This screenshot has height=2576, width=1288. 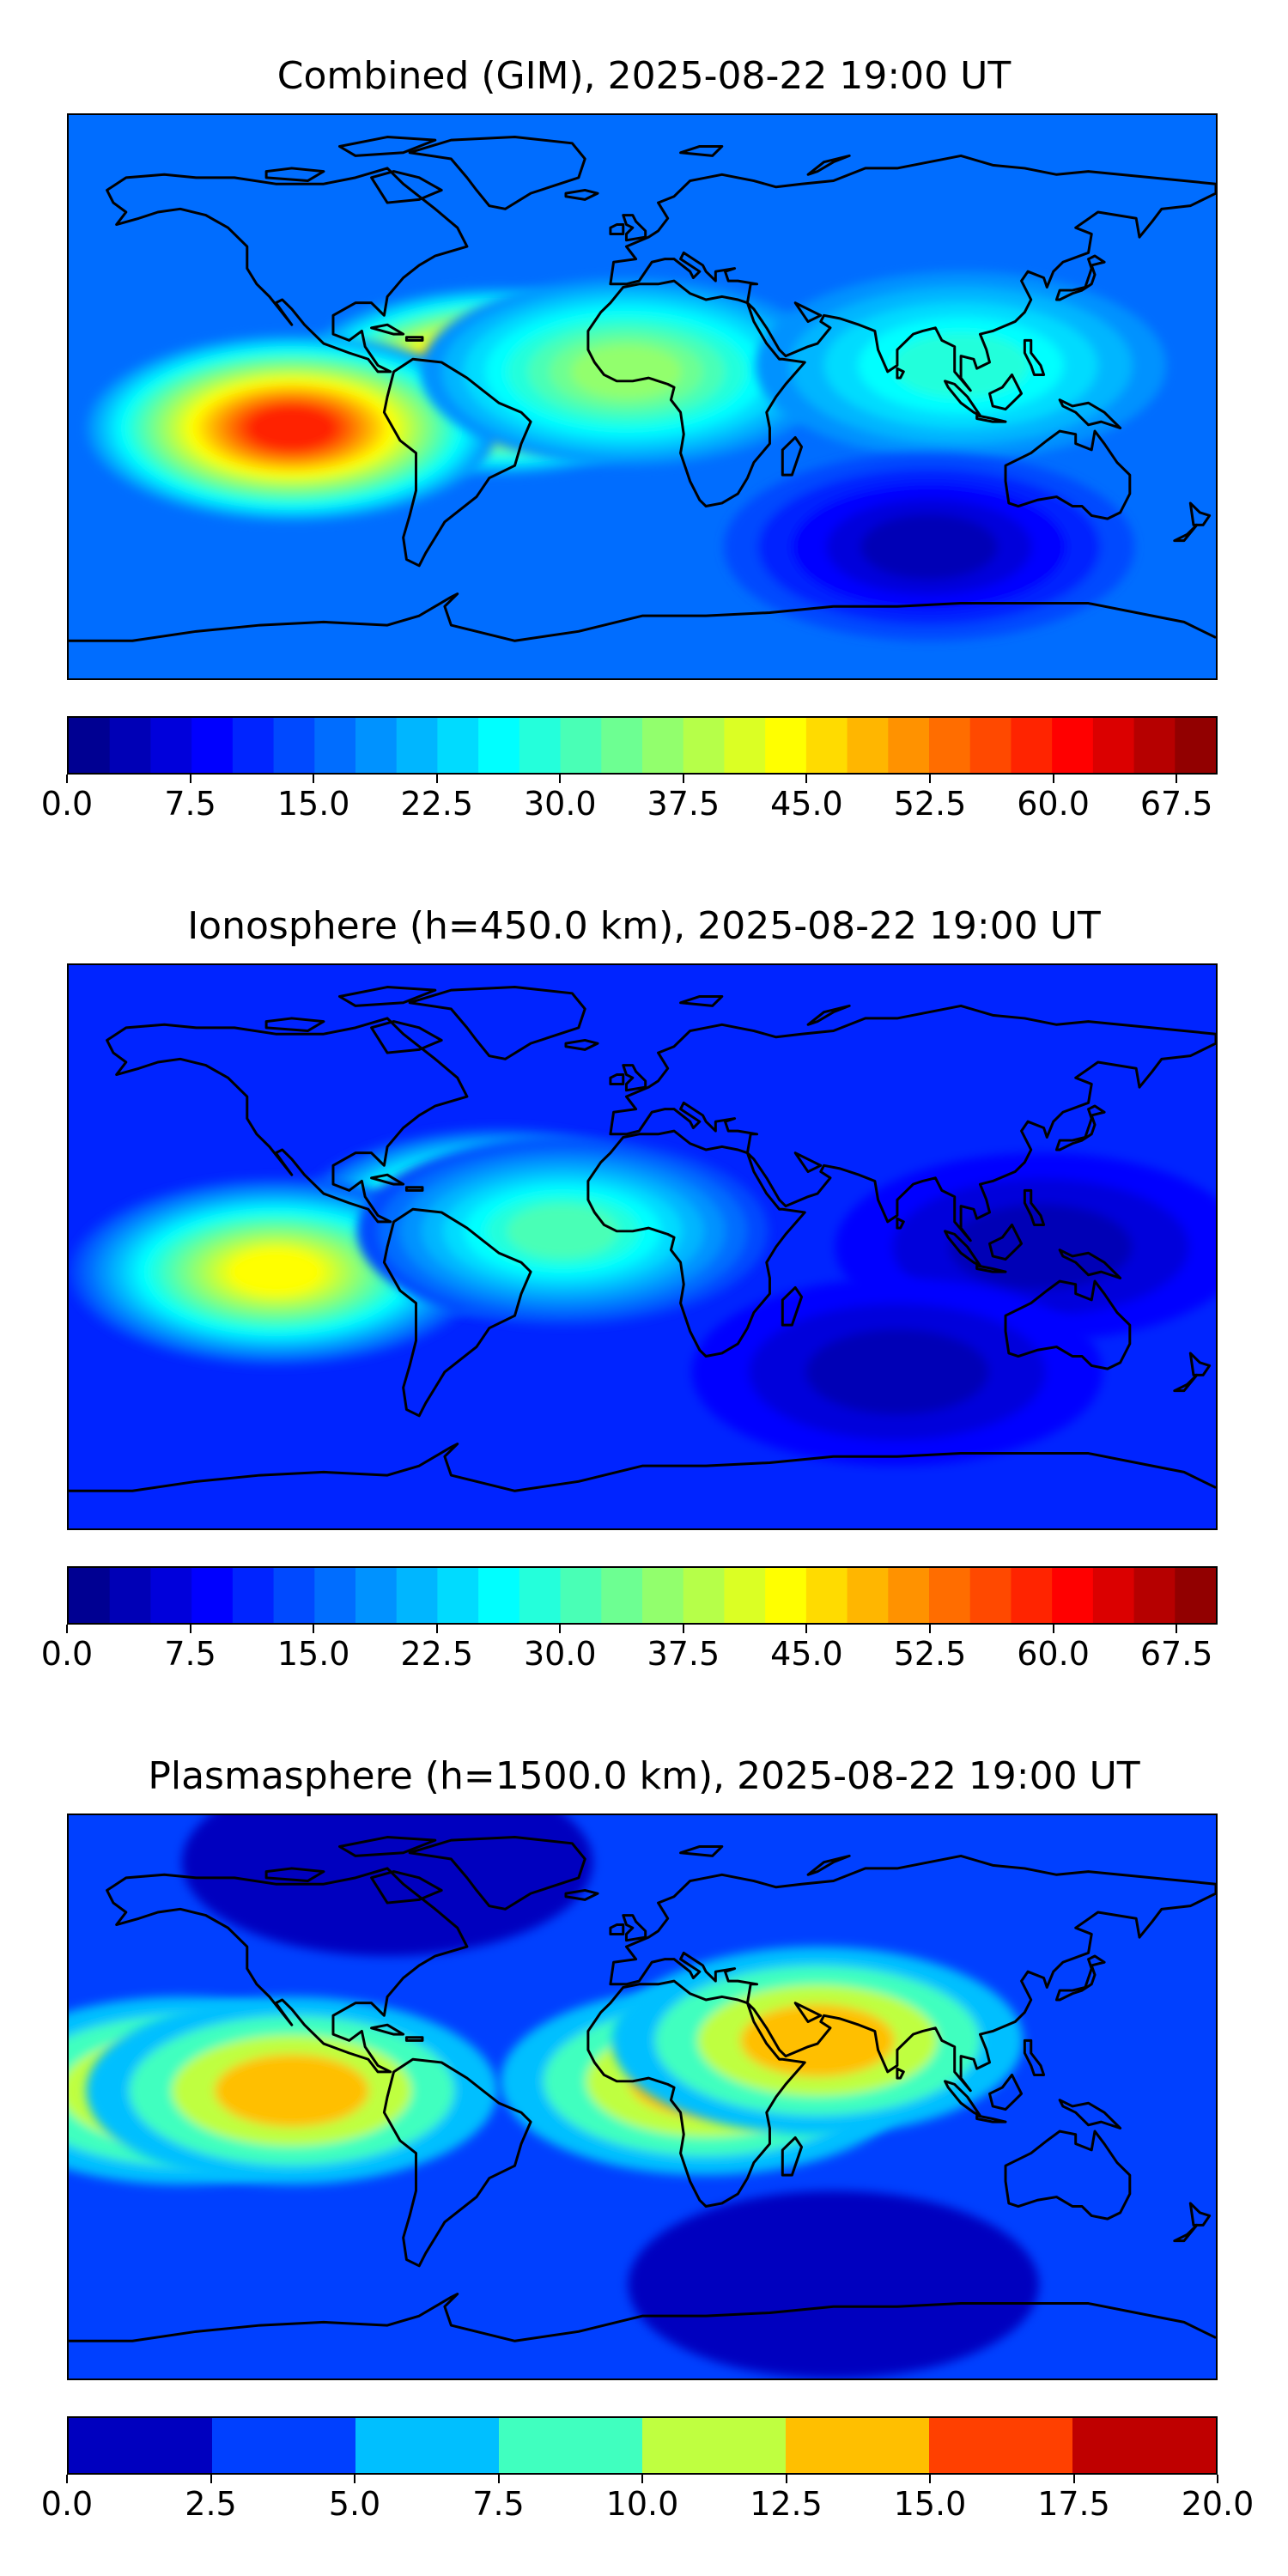 What do you see at coordinates (806, 804) in the screenshot?
I see `colorbar-tick-label: 45.0` at bounding box center [806, 804].